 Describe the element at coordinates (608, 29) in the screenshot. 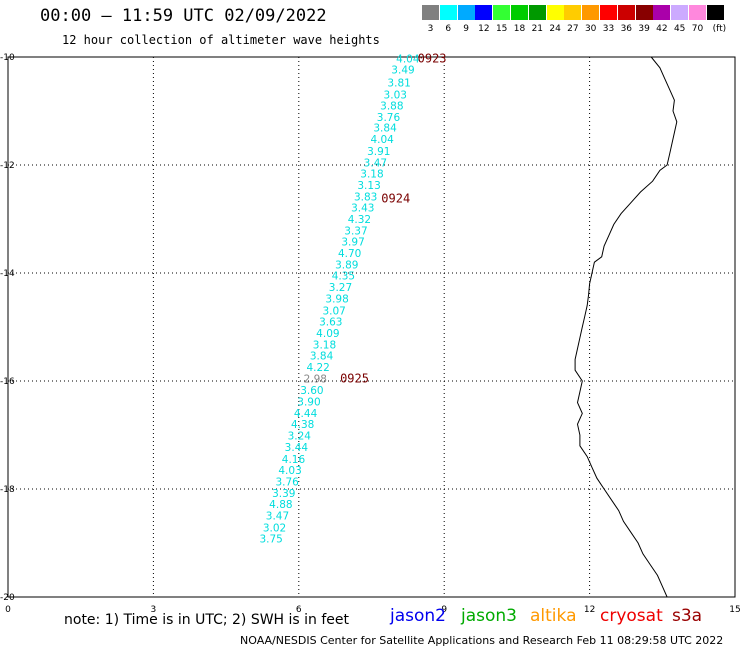

I see `color-swatch-label: 33` at that location.